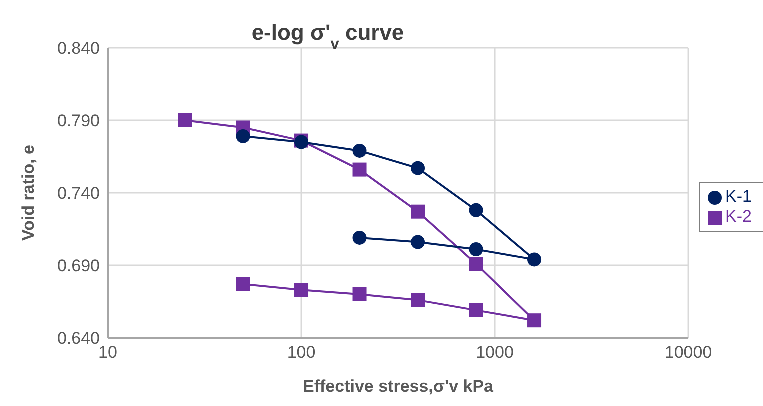  I want to click on legend-label: K-2, so click(739, 216).